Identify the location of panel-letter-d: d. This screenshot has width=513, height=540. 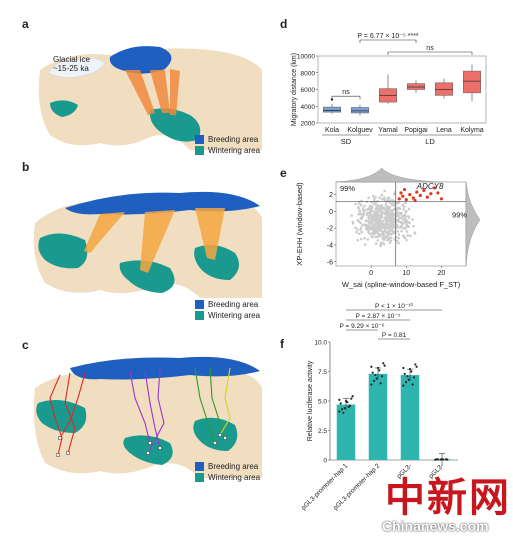
(284, 24).